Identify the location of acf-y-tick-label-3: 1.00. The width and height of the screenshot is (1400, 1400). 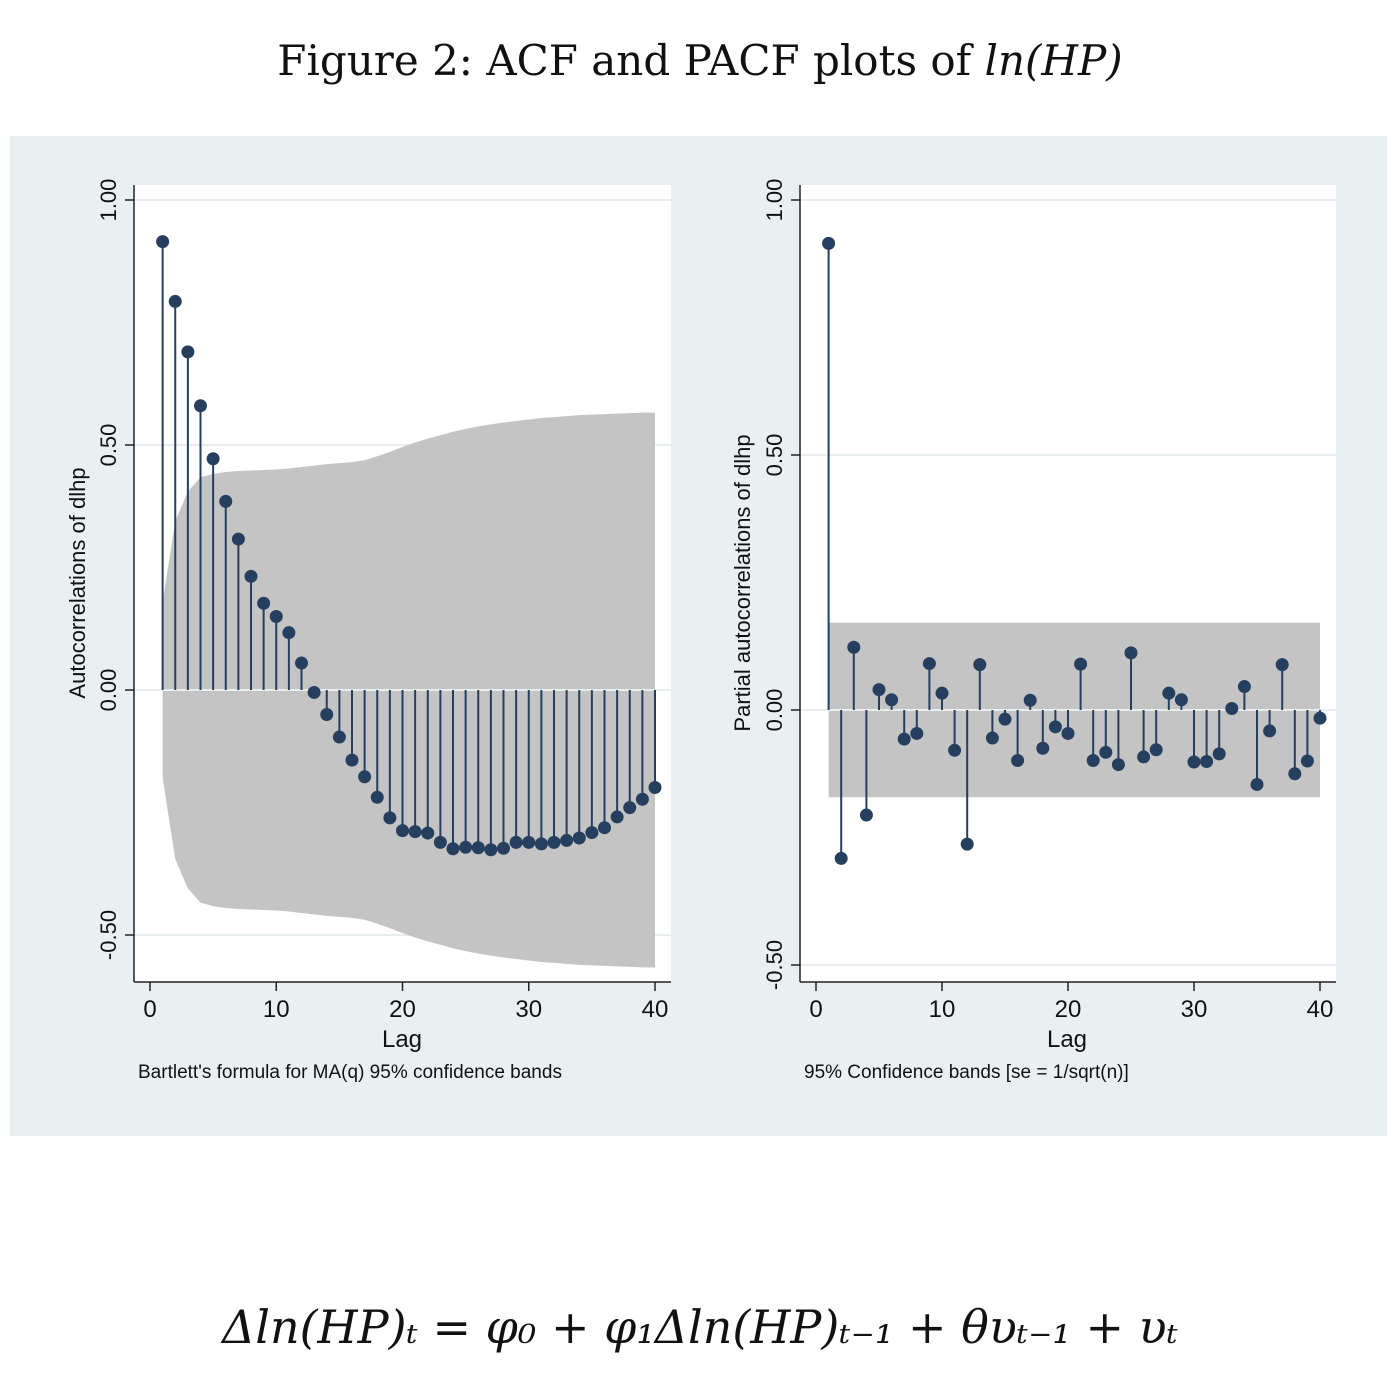
(108, 200).